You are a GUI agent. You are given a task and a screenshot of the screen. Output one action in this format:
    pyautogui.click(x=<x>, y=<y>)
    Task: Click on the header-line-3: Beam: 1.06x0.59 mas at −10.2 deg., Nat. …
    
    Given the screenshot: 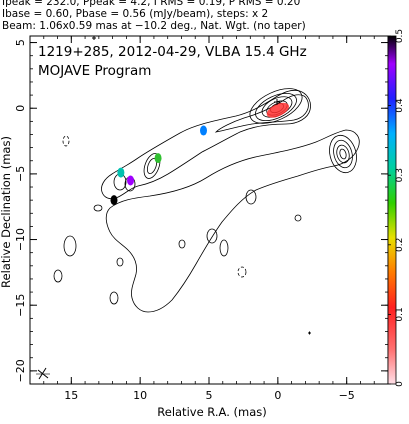 What is the action you would take?
    pyautogui.click(x=154, y=26)
    